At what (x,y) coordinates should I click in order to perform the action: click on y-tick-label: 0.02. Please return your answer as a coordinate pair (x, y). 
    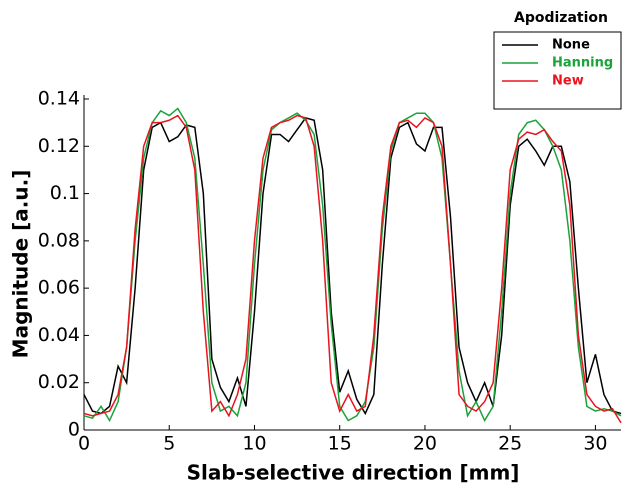
    Looking at the image, I should click on (59, 382).